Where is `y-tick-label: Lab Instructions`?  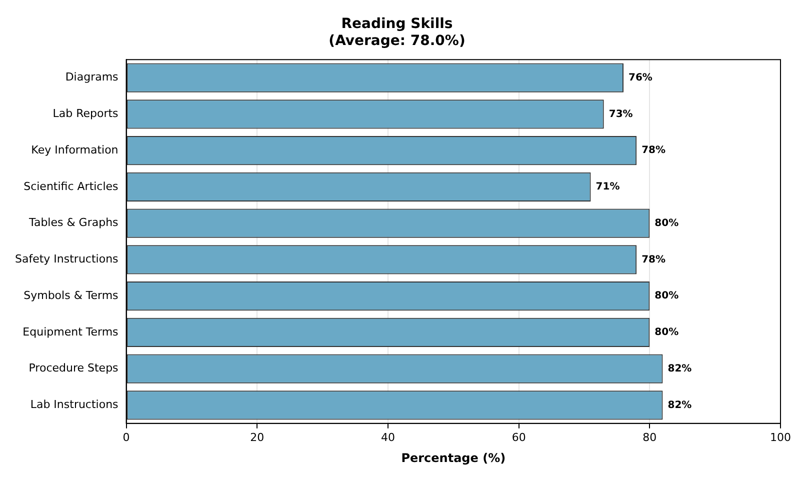 y-tick-label: Lab Instructions is located at coordinates (74, 405).